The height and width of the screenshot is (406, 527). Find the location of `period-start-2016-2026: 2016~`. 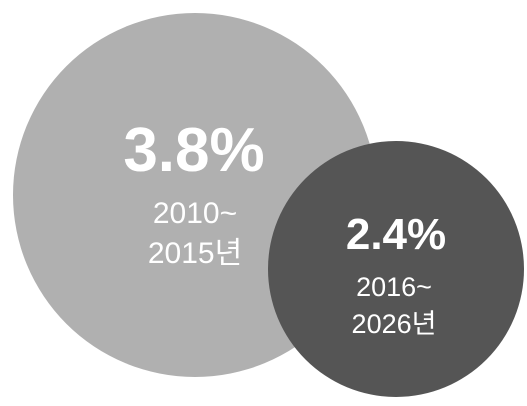

period-start-2016-2026: 2016~ is located at coordinates (394, 287).